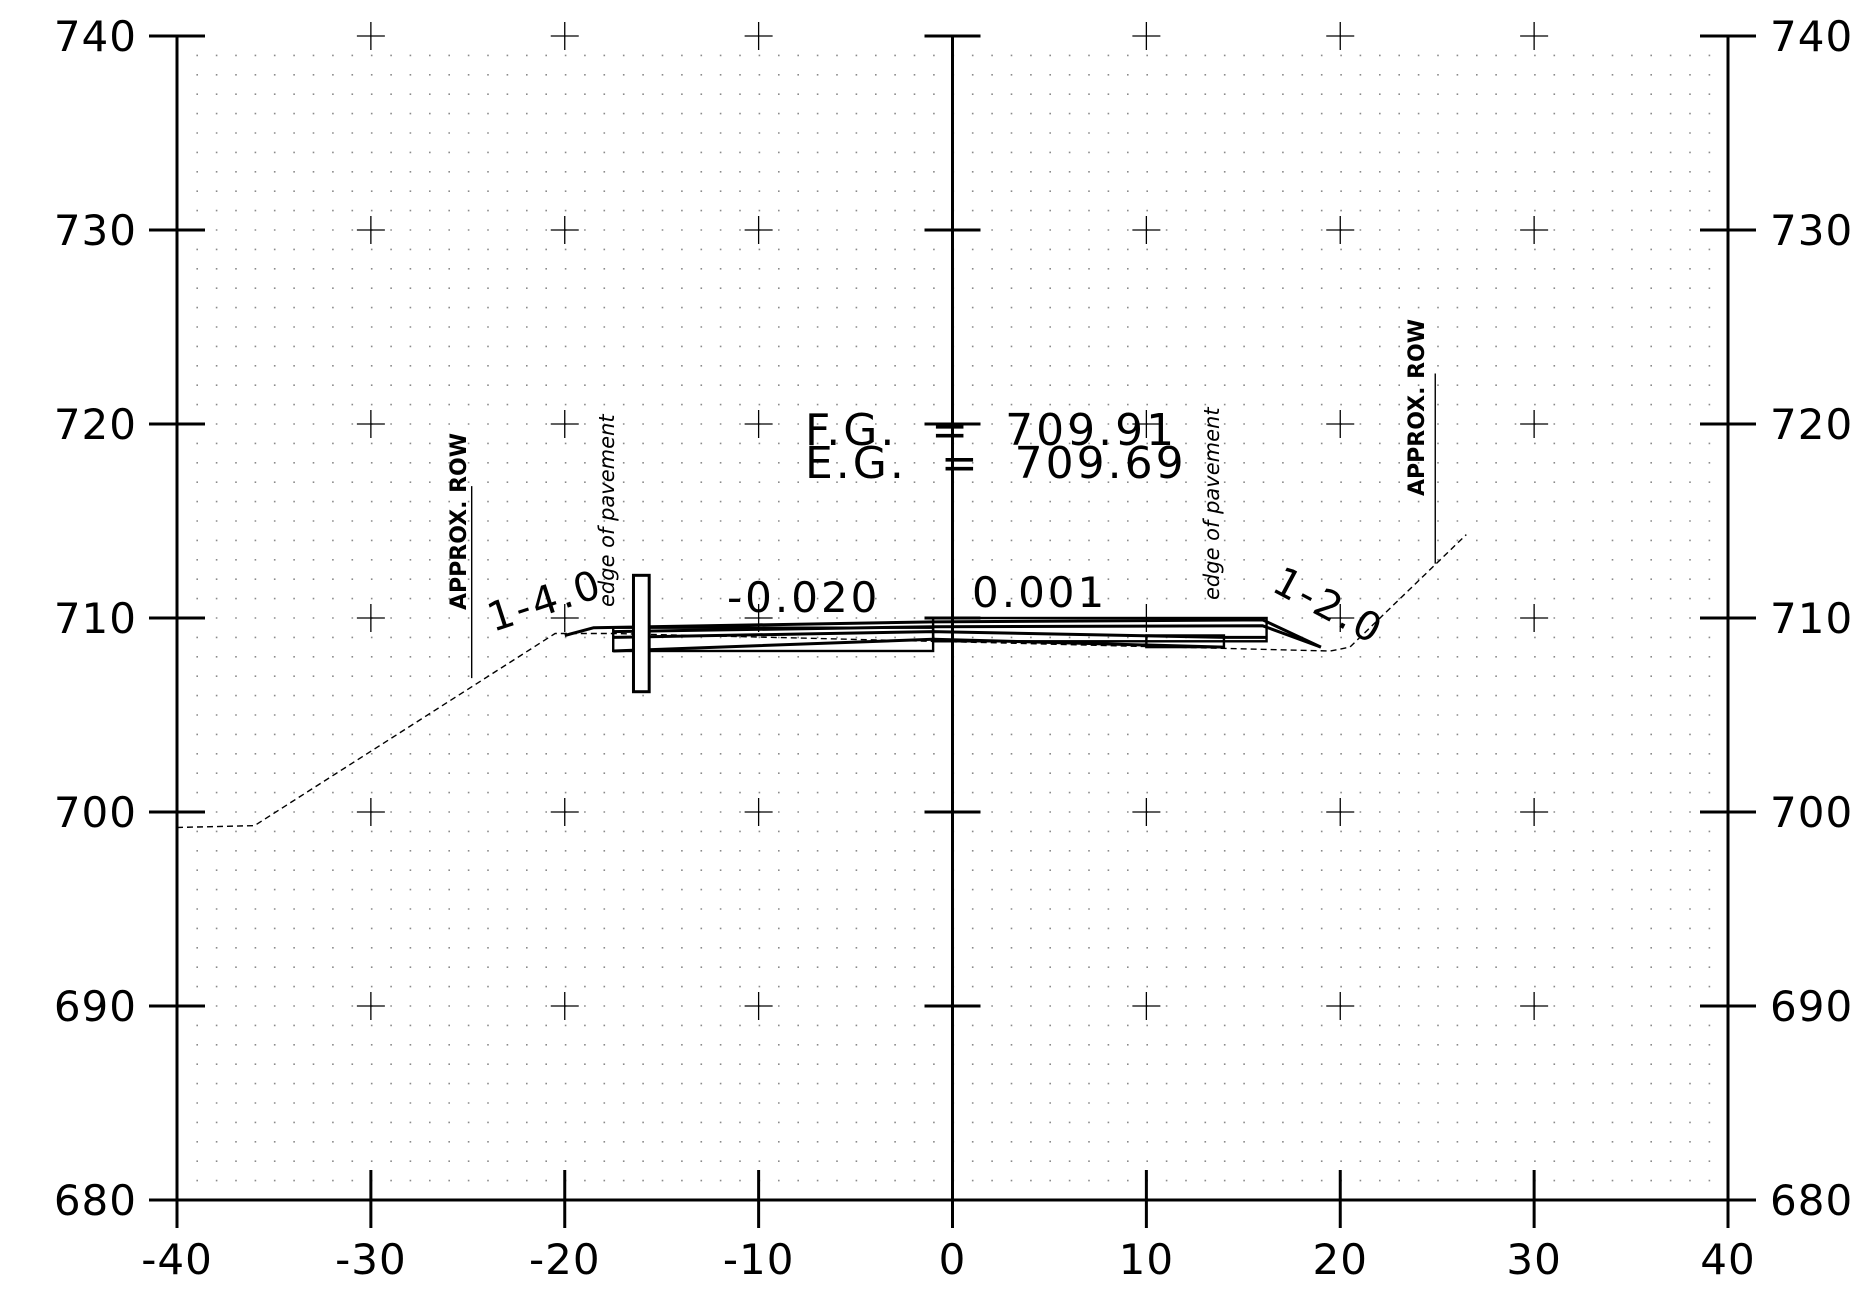 This screenshot has height=1298, width=1867. I want to click on y-tick-label-left: 690, so click(95, 1006).